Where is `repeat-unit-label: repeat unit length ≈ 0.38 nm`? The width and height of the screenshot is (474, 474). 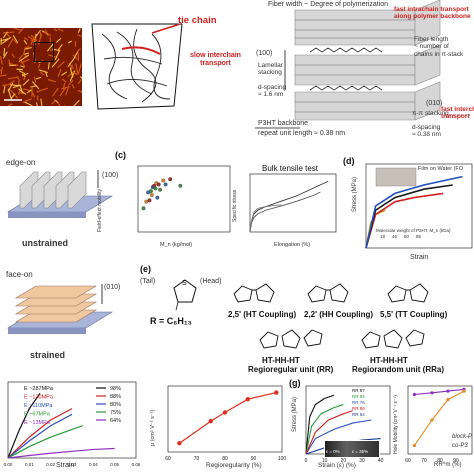 repeat-unit-label: repeat unit length ≈ 0.38 nm is located at coordinates (302, 133).